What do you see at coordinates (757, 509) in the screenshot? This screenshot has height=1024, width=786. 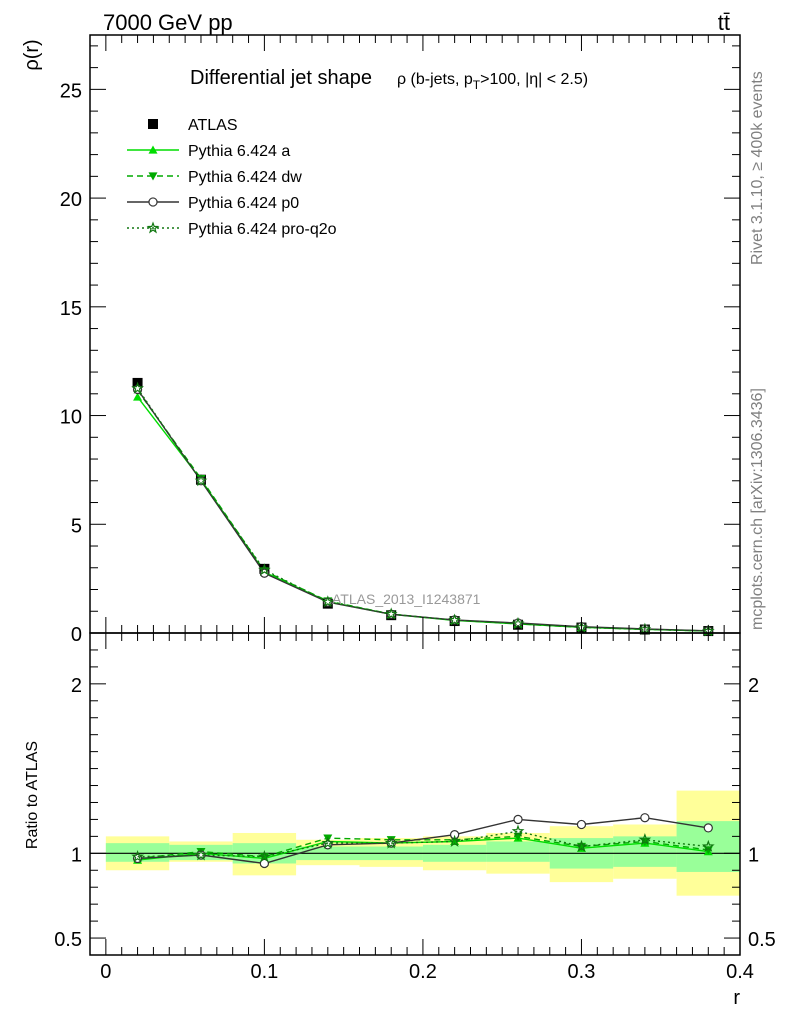 I see `mcplots-label: mcplots.cern.ch [arXiv:1306.3436]` at bounding box center [757, 509].